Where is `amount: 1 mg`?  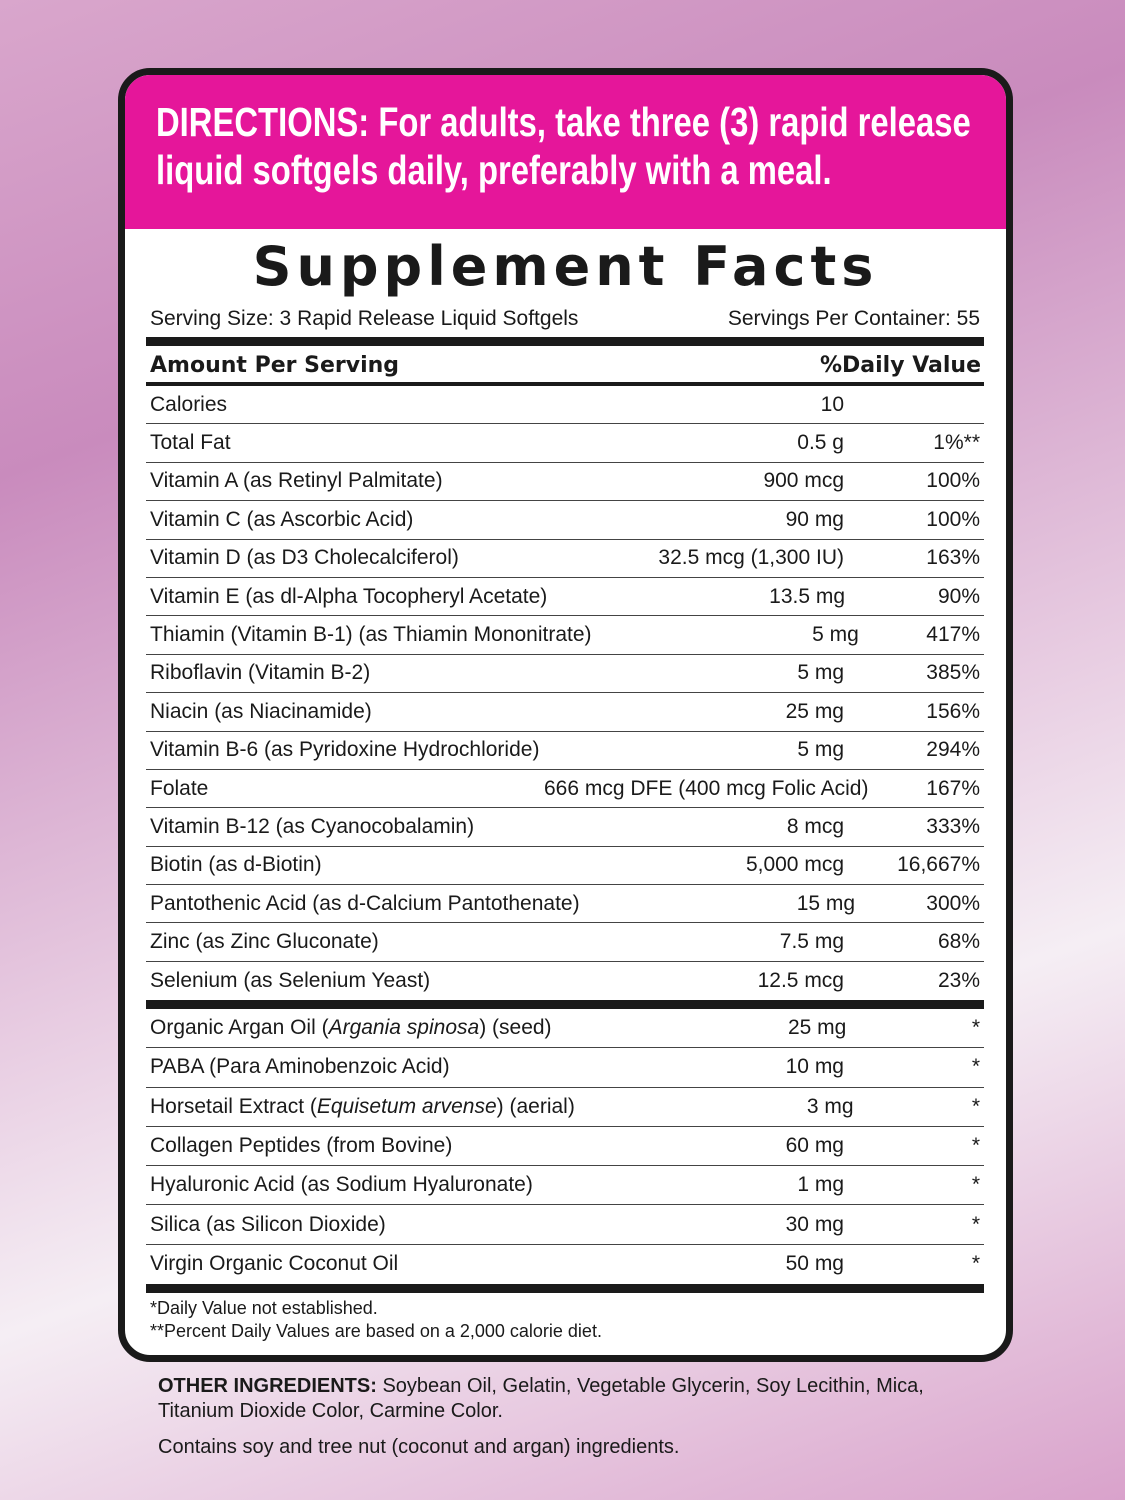 amount: 1 mg is located at coordinates (820, 1185).